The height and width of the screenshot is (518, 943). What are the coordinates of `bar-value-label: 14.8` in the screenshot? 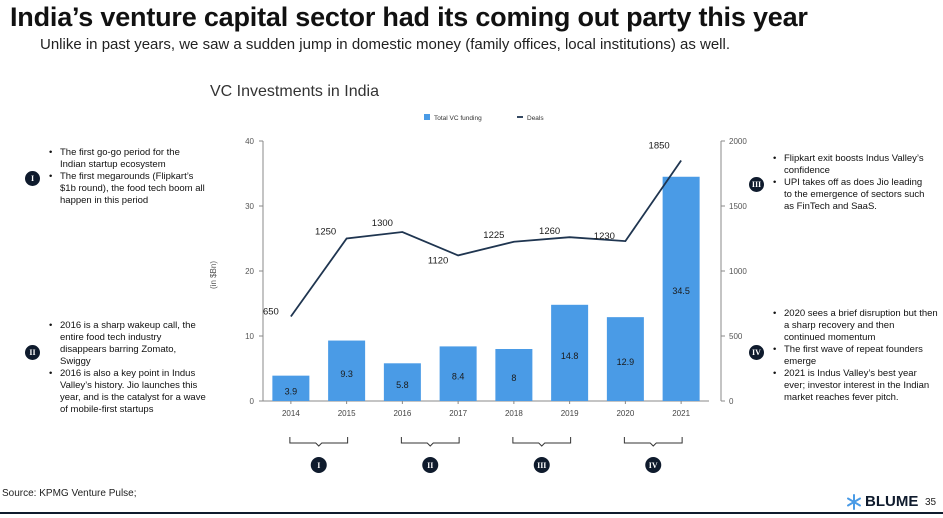 It's located at (570, 356).